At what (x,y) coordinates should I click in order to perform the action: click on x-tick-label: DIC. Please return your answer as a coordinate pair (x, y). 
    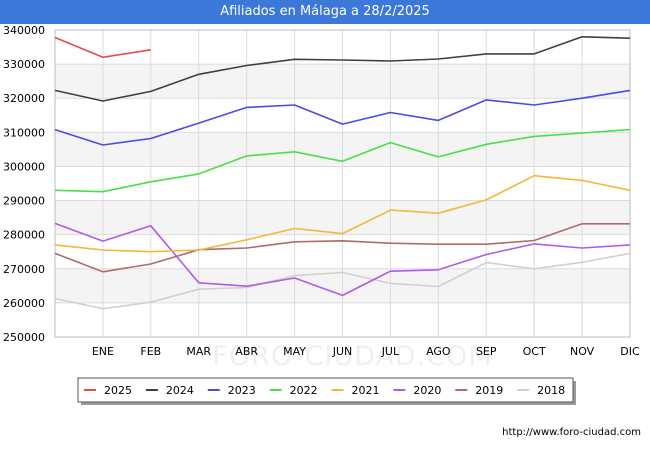
    Looking at the image, I should click on (630, 351).